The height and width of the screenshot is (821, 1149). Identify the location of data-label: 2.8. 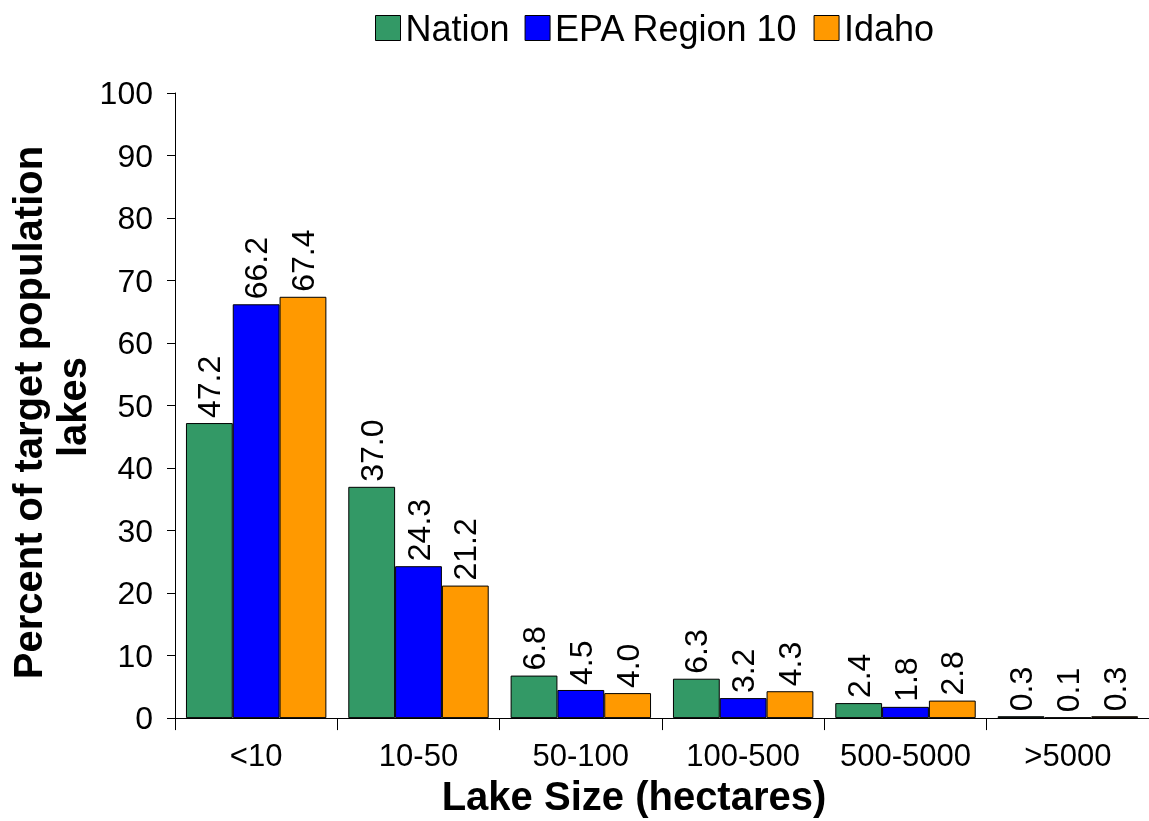
(952, 673).